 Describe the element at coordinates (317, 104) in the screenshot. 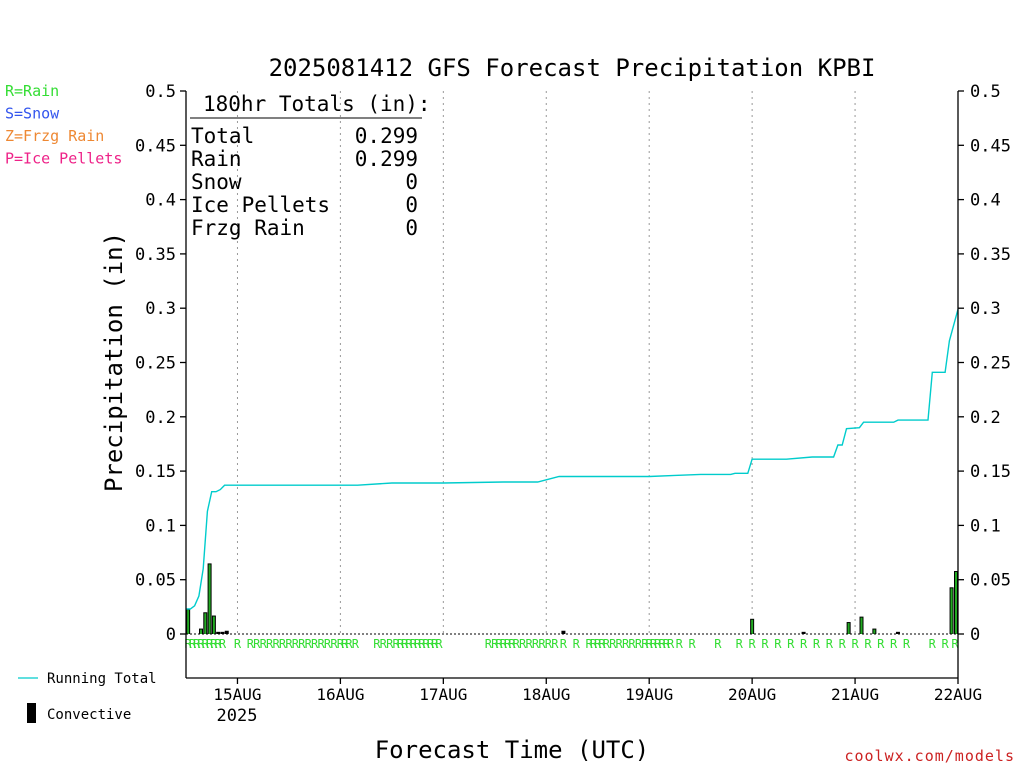

I see `totals-heading: 180hr Totals (in):` at that location.